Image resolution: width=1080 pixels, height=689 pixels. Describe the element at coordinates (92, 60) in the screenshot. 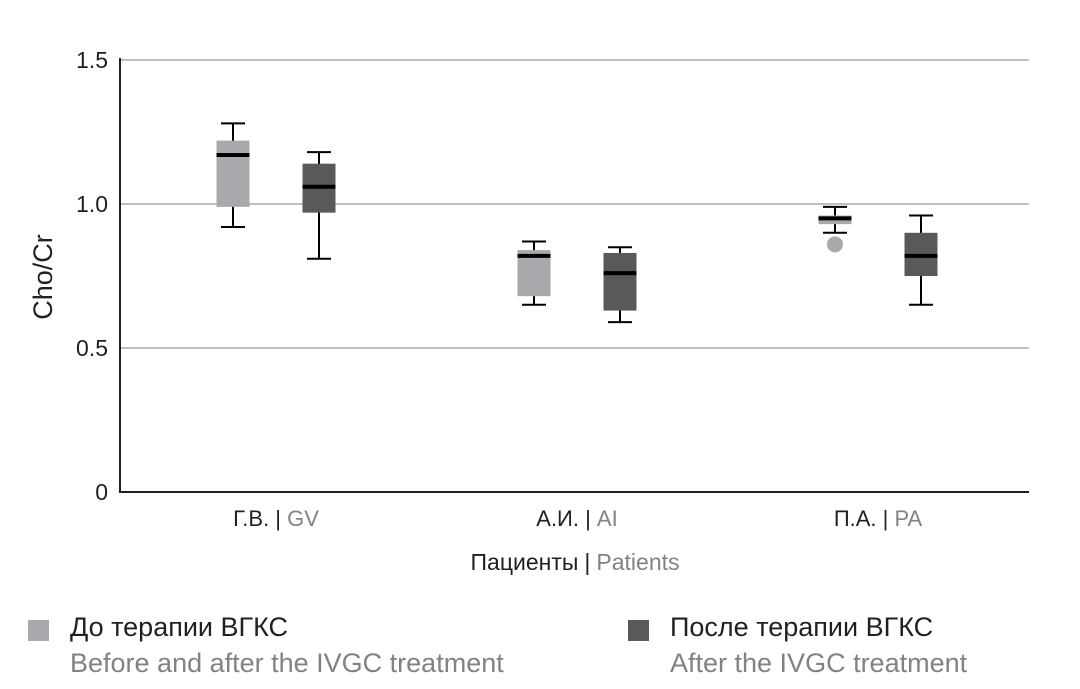

I see `y-tick-label: 1.5` at that location.